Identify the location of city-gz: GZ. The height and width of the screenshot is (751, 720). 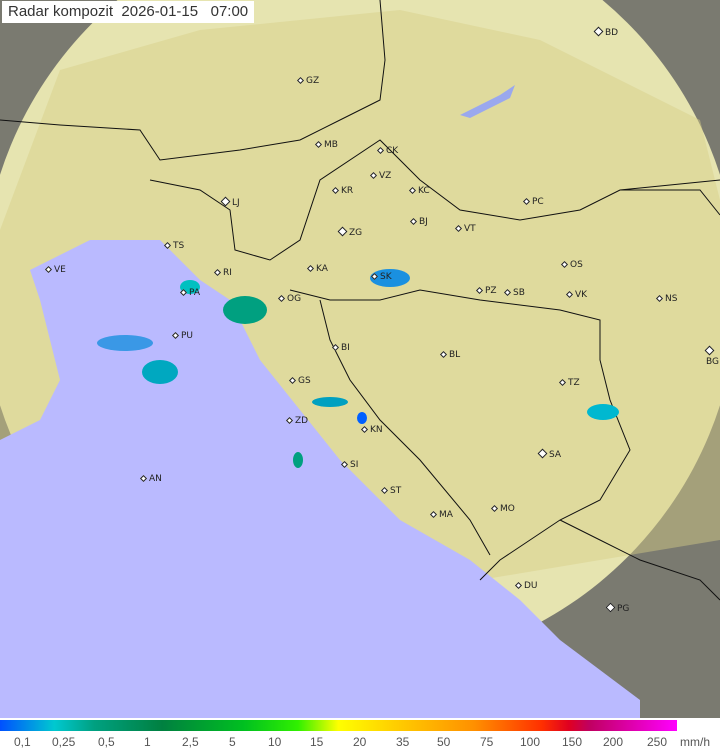
(308, 81).